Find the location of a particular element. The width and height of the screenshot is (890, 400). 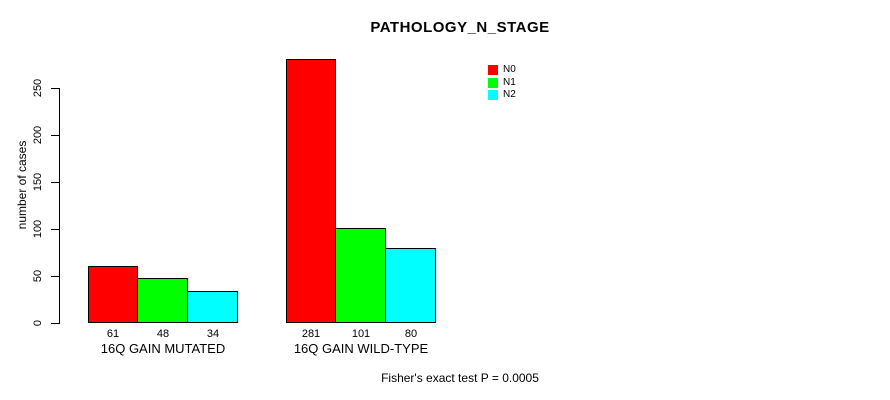

x-axis-group-label: 16Q GAIN WILD-TYPE is located at coordinates (361, 348).